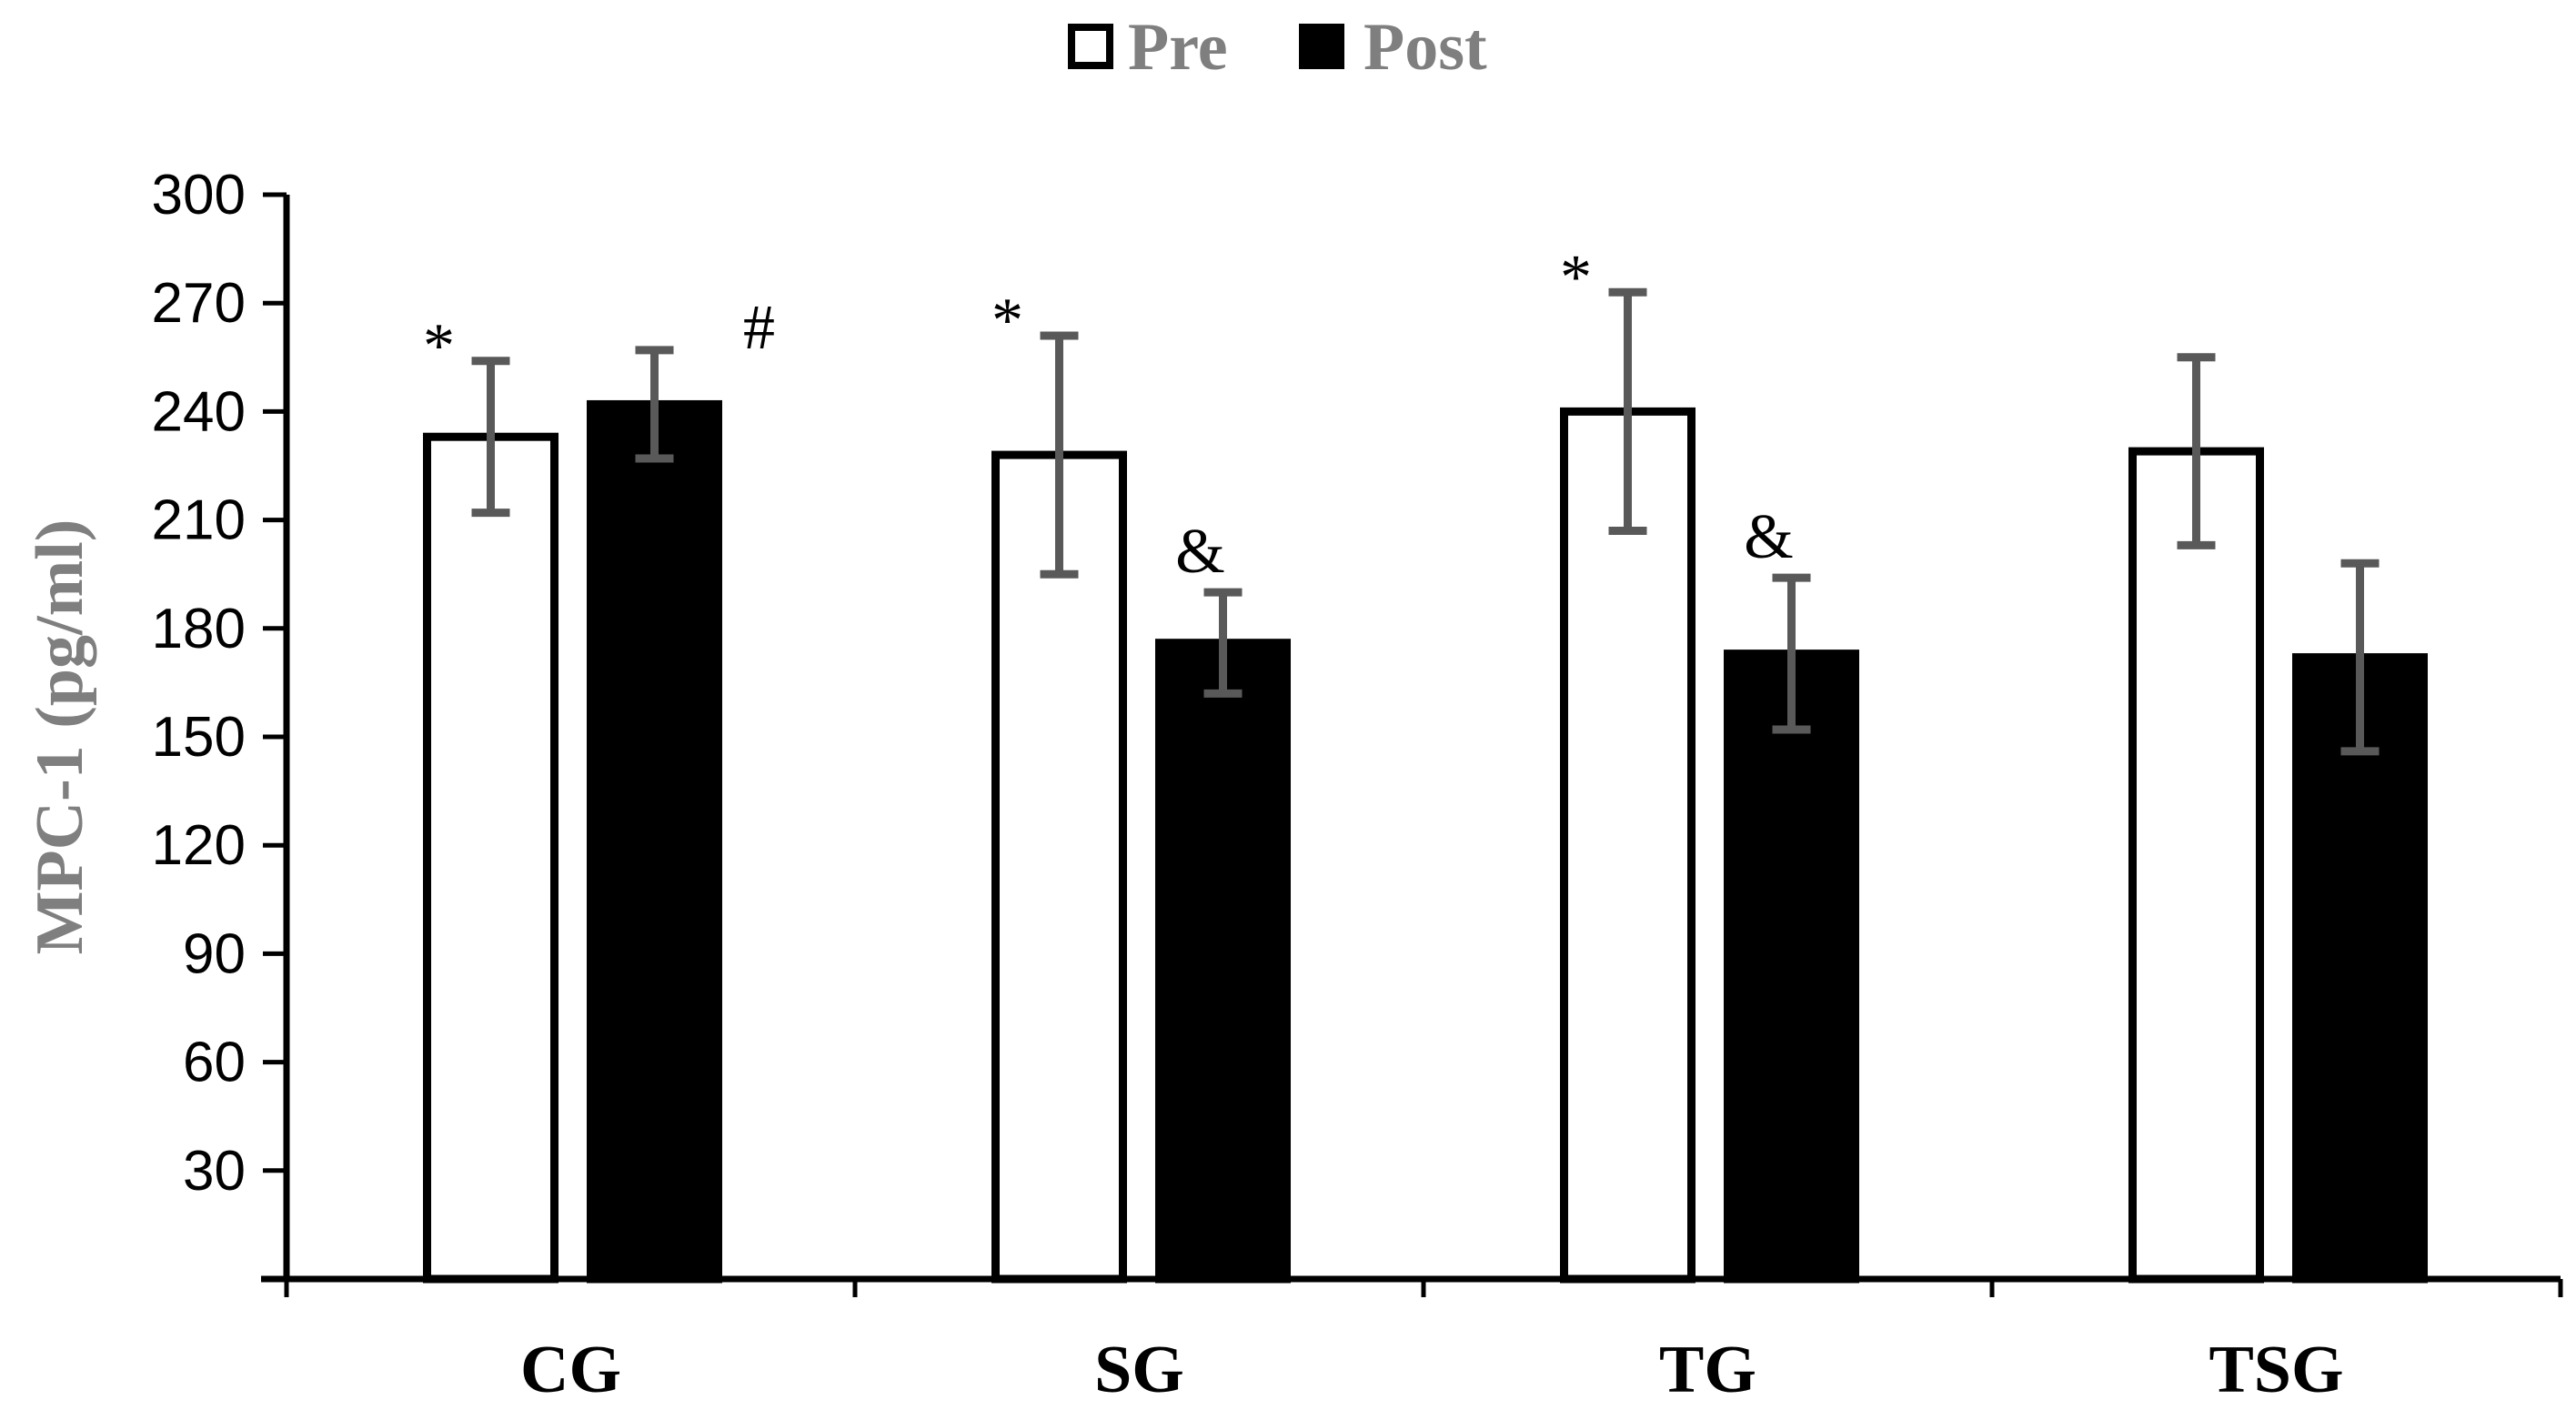 Image resolution: width=2576 pixels, height=1410 pixels. Describe the element at coordinates (1223, 961) in the screenshot. I see `bar-post-sg` at that location.